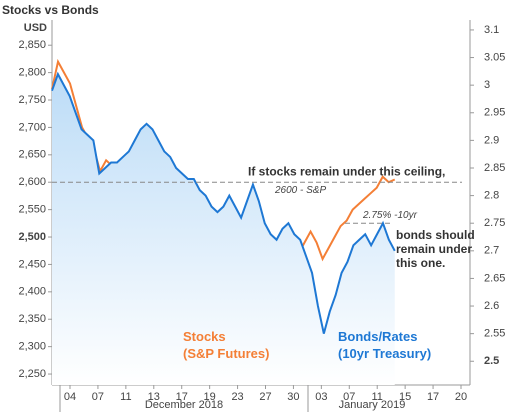  What do you see at coordinates (372, 405) in the screenshot?
I see `x-group-label: January 2019` at bounding box center [372, 405].